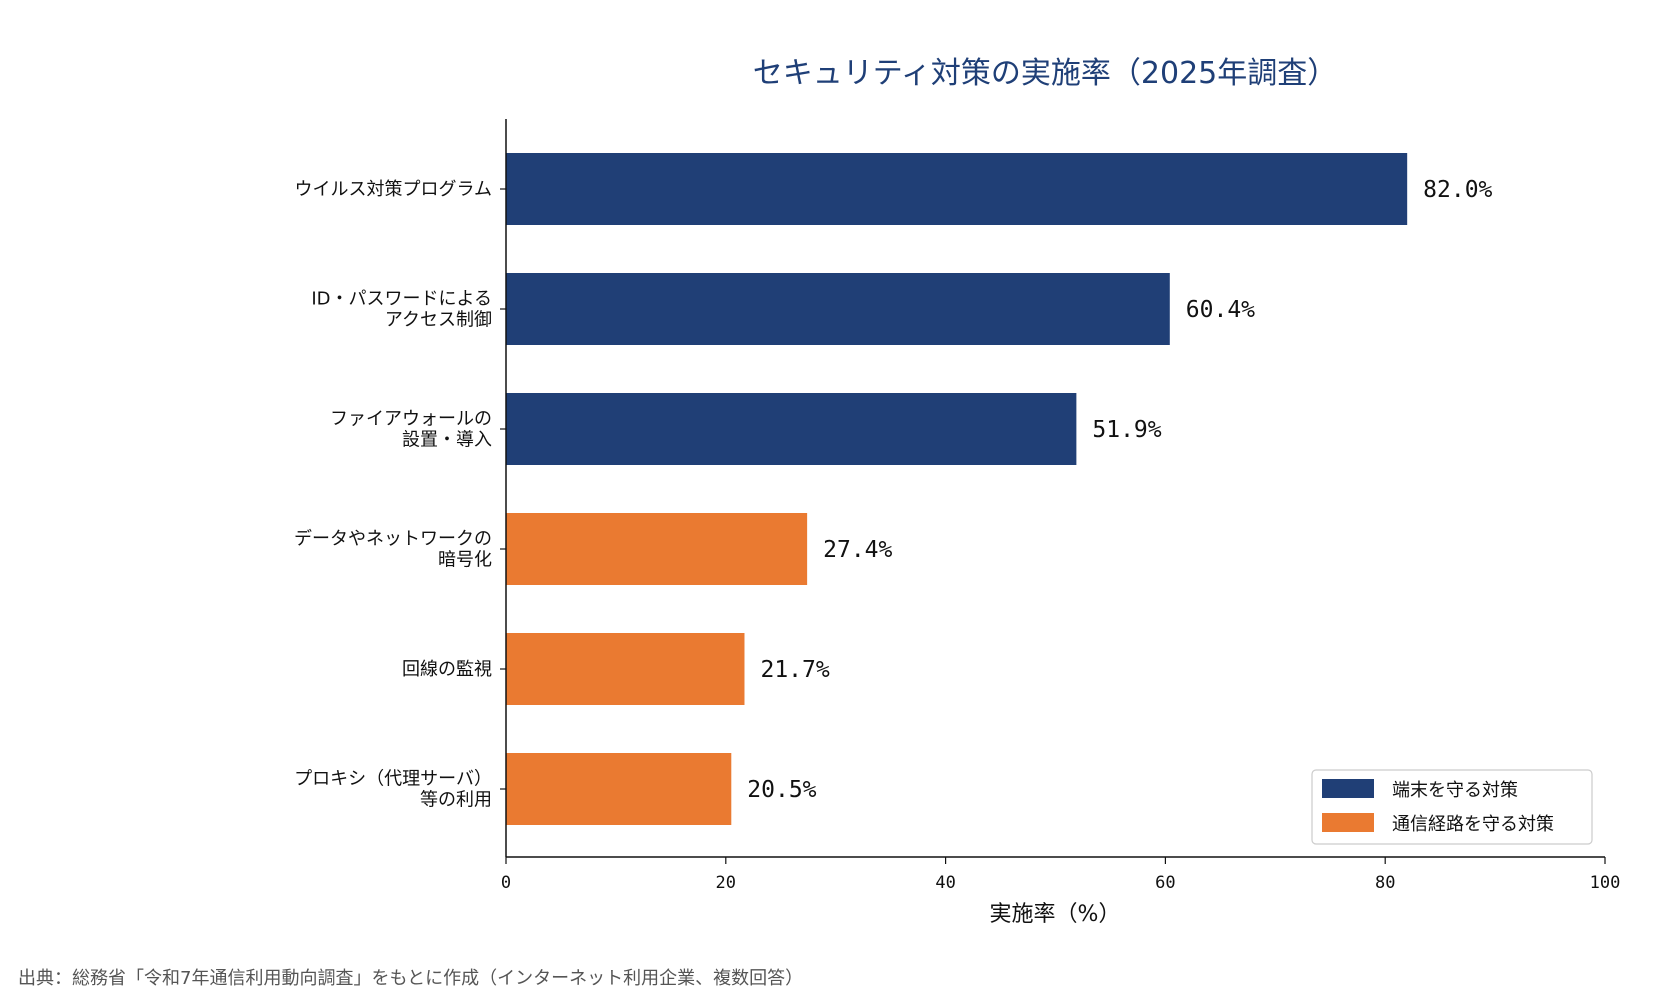 The width and height of the screenshot is (1680, 990). What do you see at coordinates (393, 790) in the screenshot?
I see `category-label-5: プロキシ（代理サーバ）等の利用` at bounding box center [393, 790].